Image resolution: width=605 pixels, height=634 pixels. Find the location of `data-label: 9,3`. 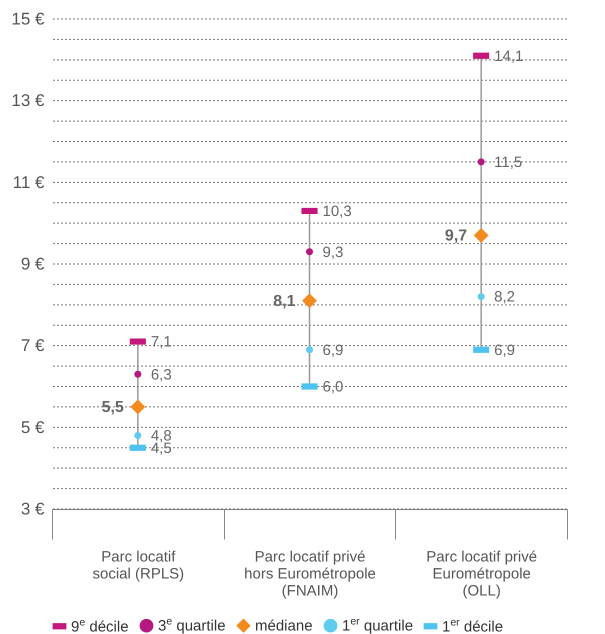

data-label: 9,3 is located at coordinates (333, 252).